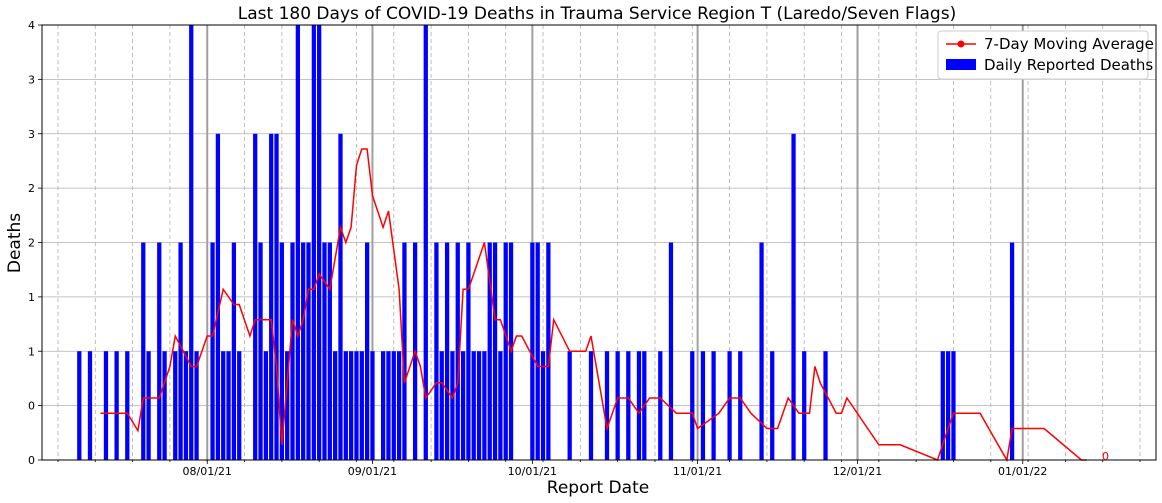  Describe the element at coordinates (207, 471) in the screenshot. I see `x-tick-label: 08/01/21` at that location.